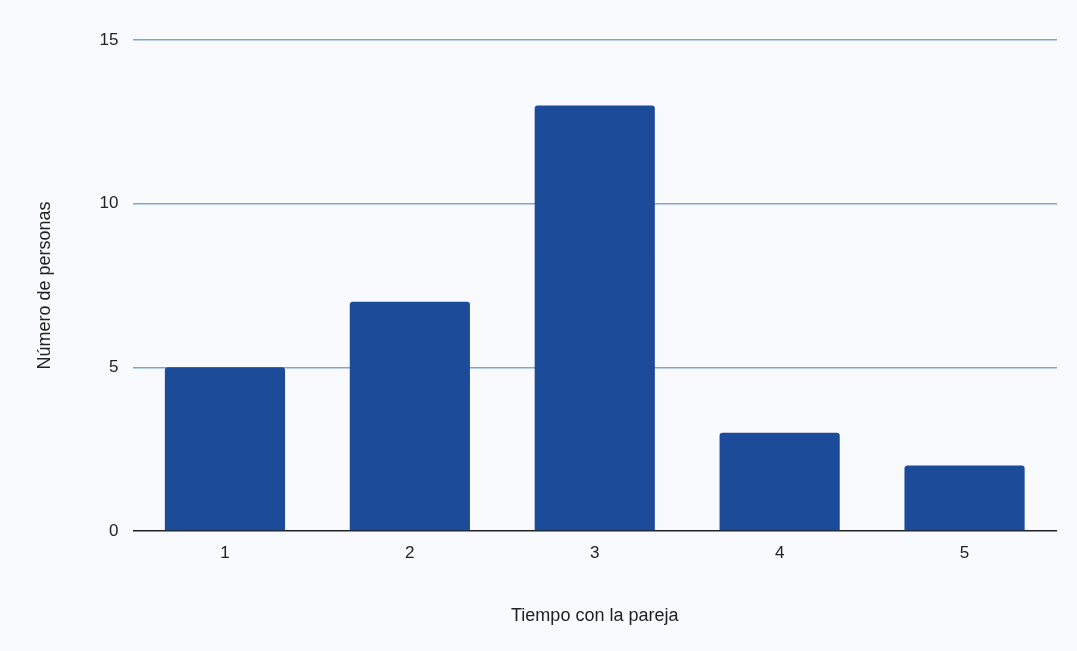  Describe the element at coordinates (109, 203) in the screenshot. I see `y-tick-label: 10` at that location.